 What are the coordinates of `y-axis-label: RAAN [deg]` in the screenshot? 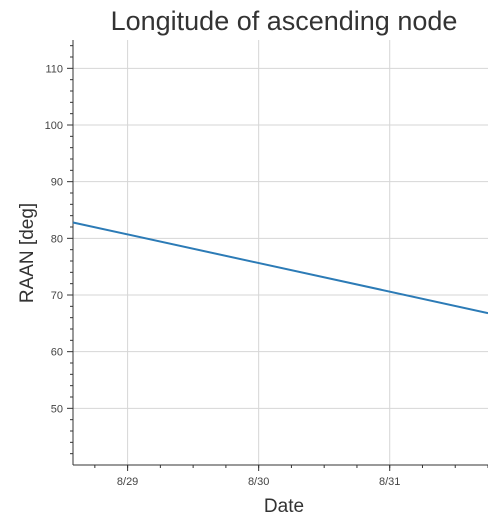 It's located at (27, 253).